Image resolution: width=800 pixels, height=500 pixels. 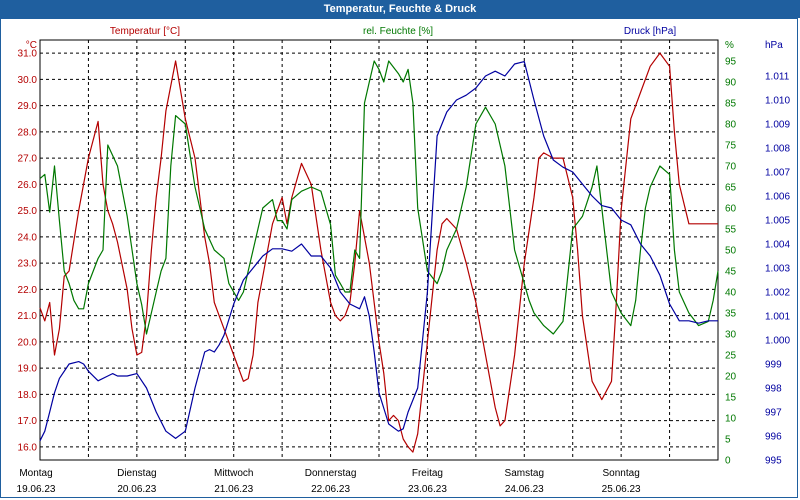 What do you see at coordinates (777, 101) in the screenshot?
I see `pressure-tick-label: 1.010` at bounding box center [777, 101].